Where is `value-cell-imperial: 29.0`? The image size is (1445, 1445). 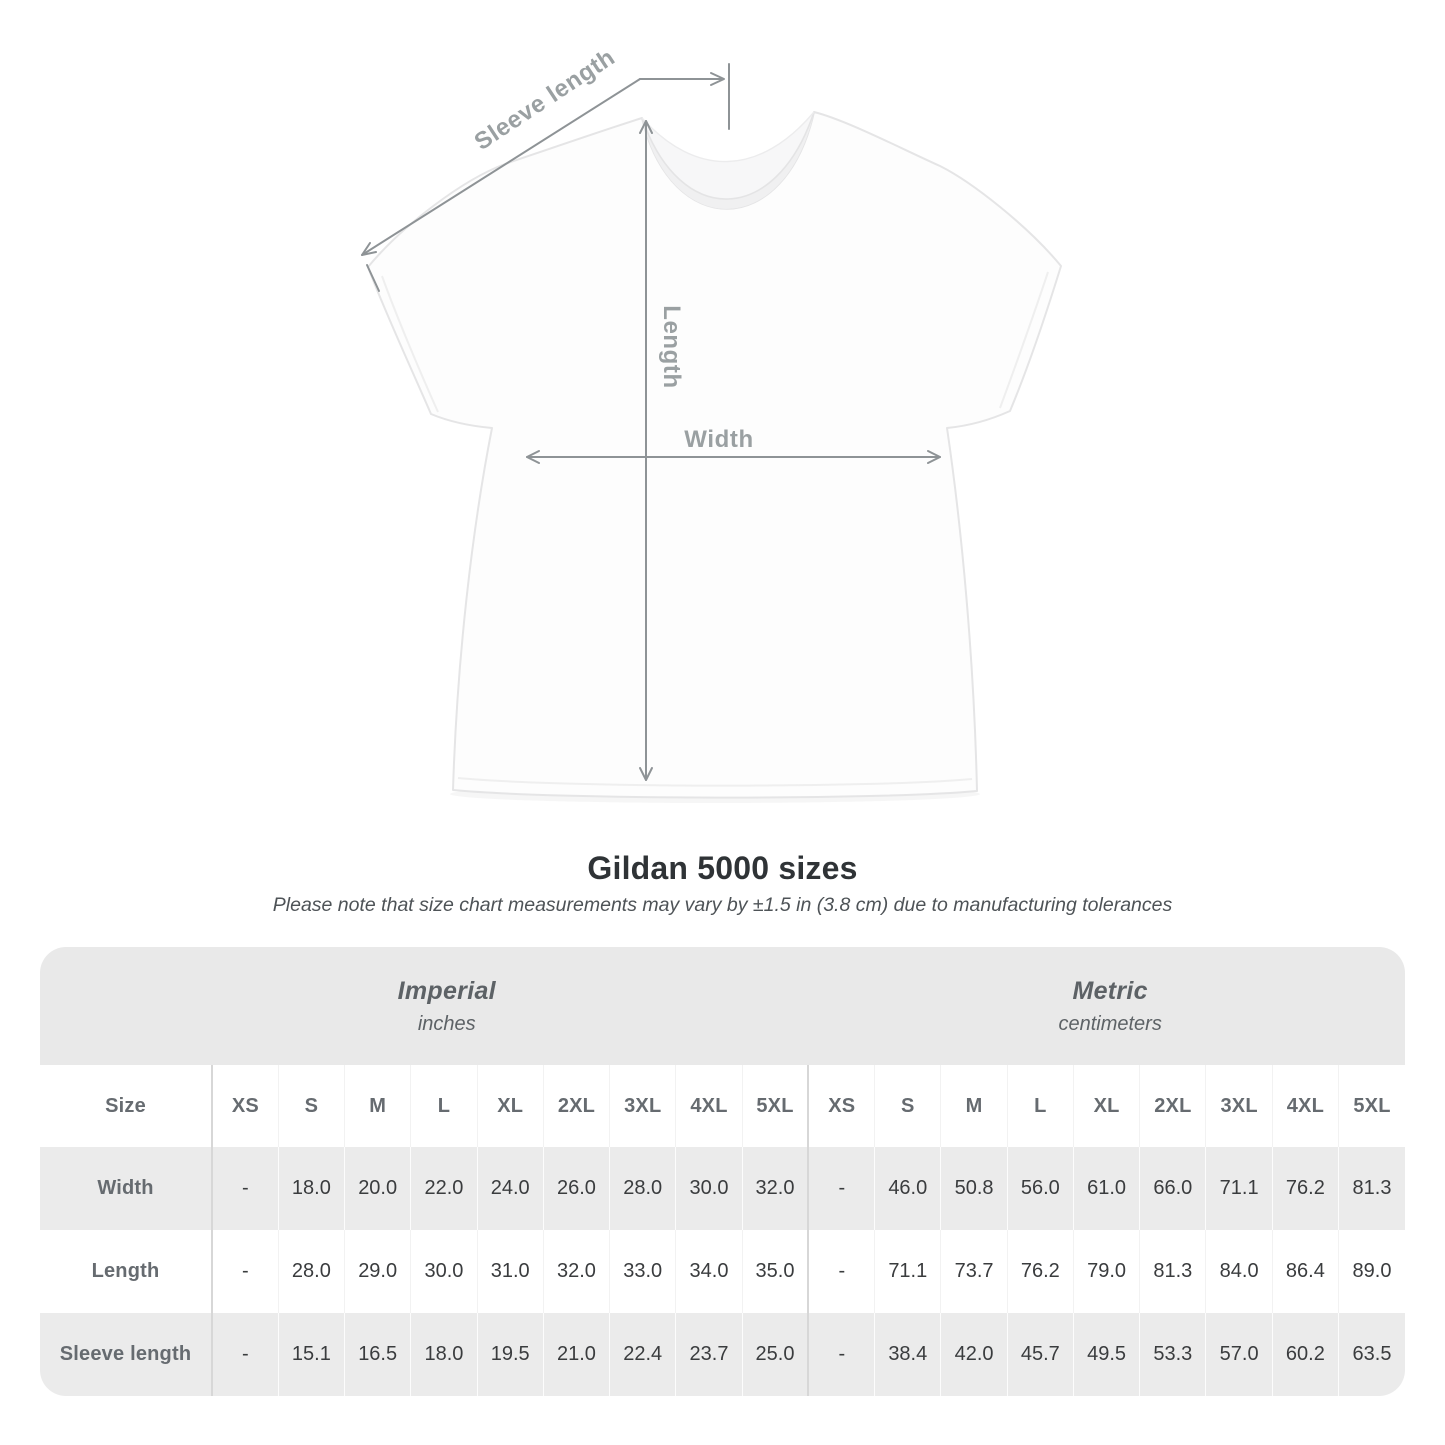 value-cell-imperial: 29.0 is located at coordinates (377, 1271).